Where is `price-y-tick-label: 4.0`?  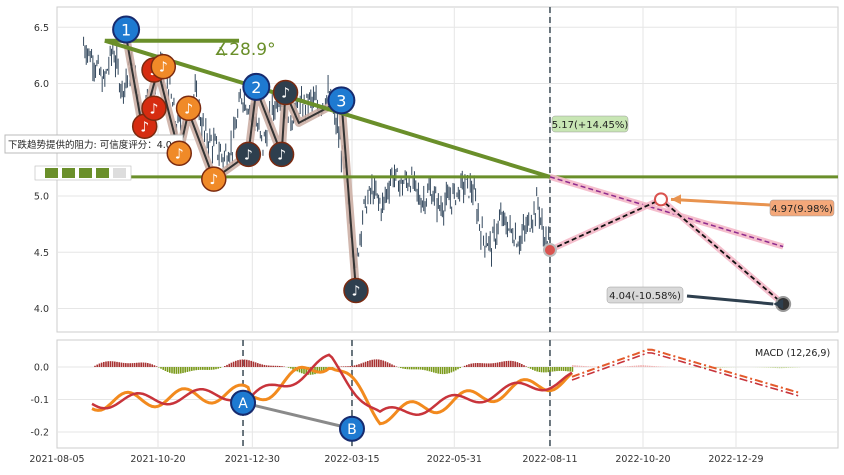
price-y-tick-label: 4.0 is located at coordinates (41, 309).